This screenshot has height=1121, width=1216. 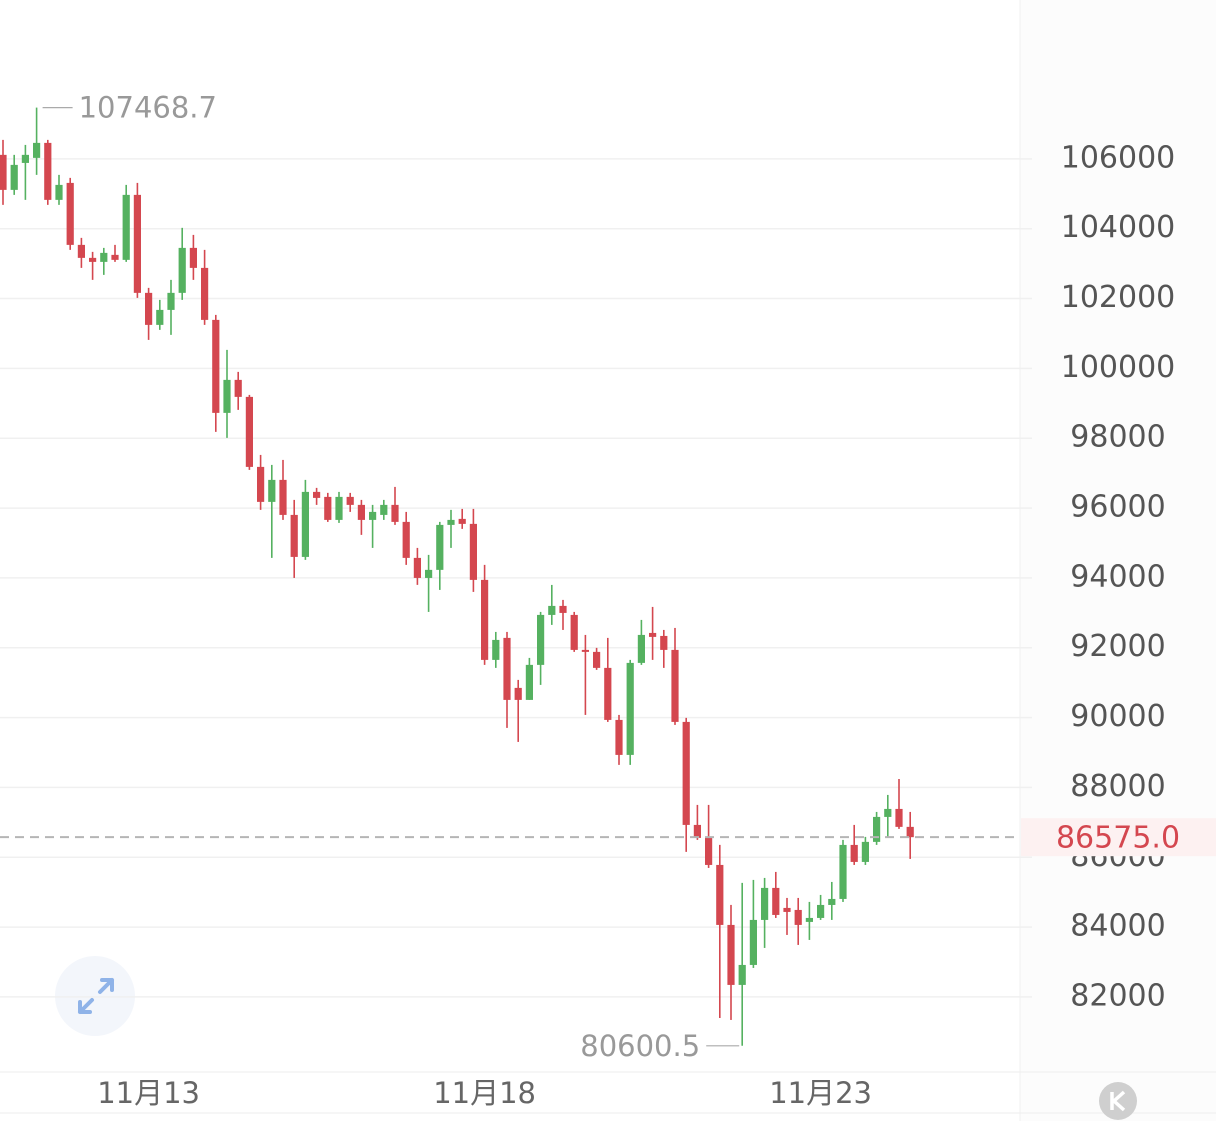 What do you see at coordinates (1117, 646) in the screenshot?
I see `y-tick-label: 92000` at bounding box center [1117, 646].